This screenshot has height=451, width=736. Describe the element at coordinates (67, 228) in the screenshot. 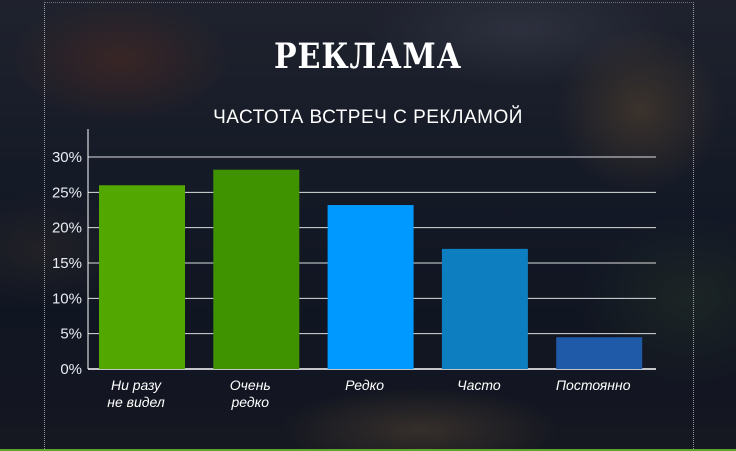

I see `y-tick-label: 20%` at that location.